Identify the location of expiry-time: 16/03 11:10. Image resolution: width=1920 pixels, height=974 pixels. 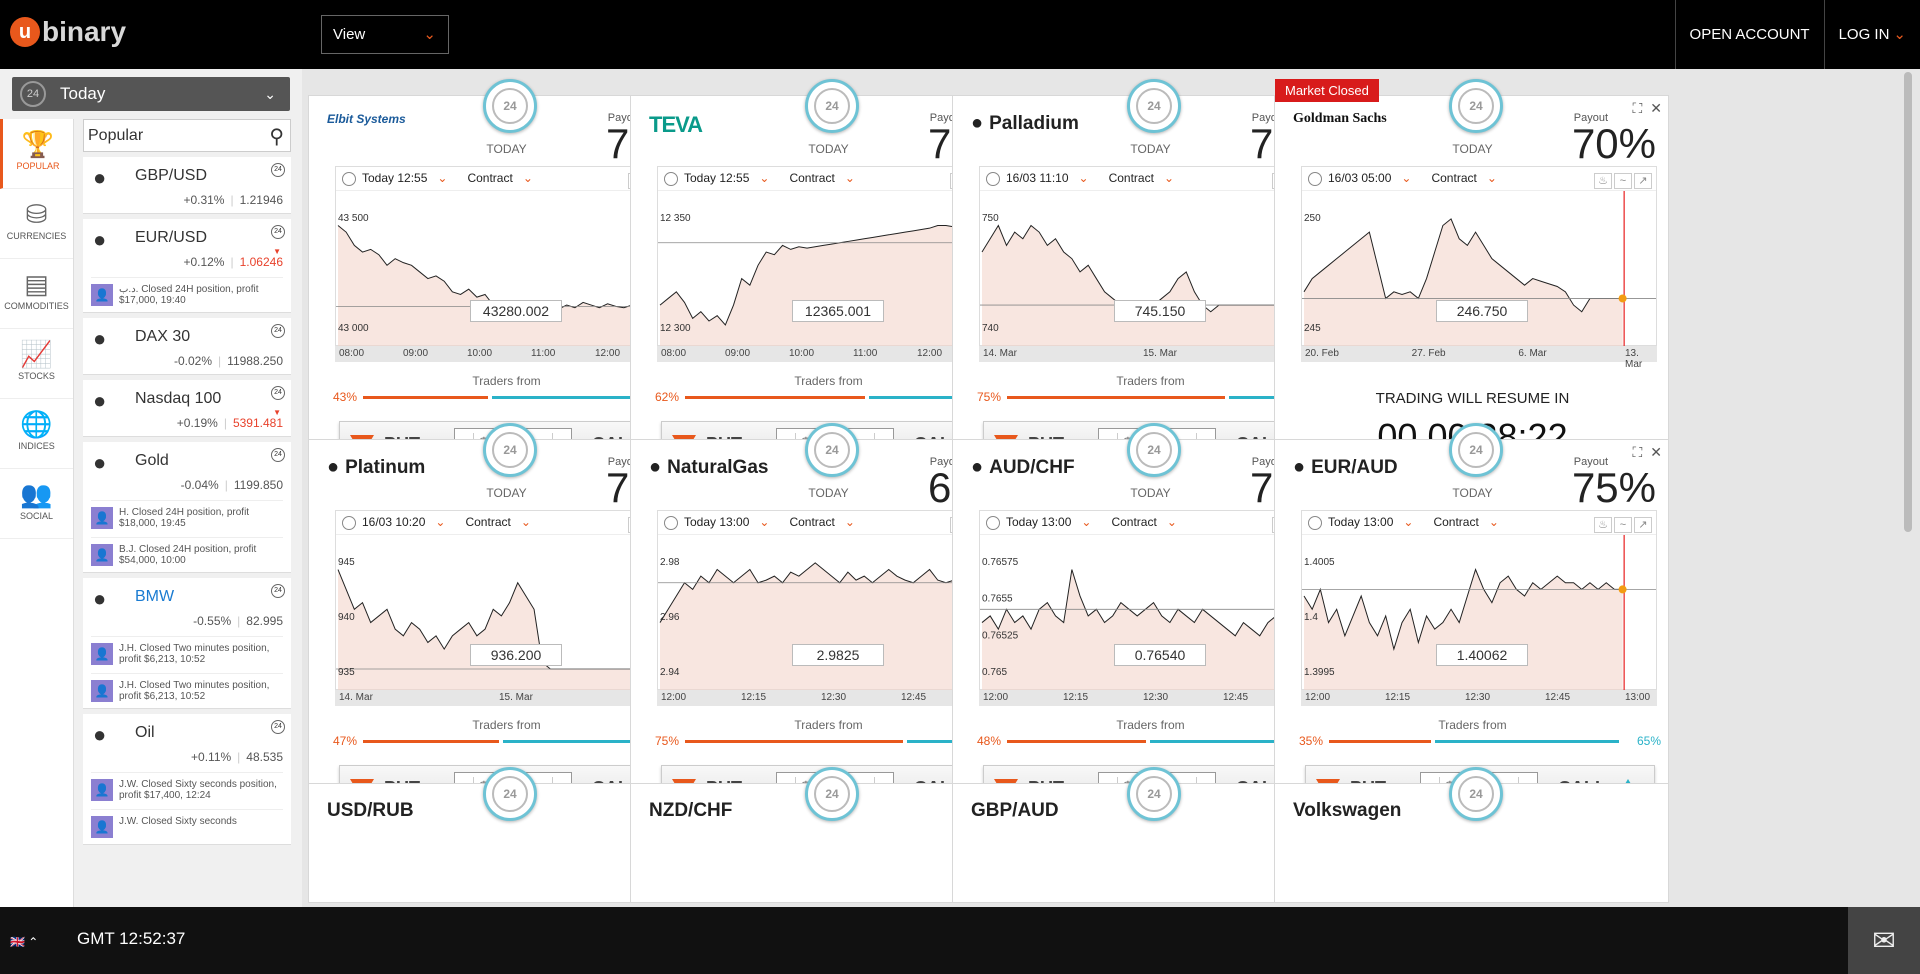
(1037, 178).